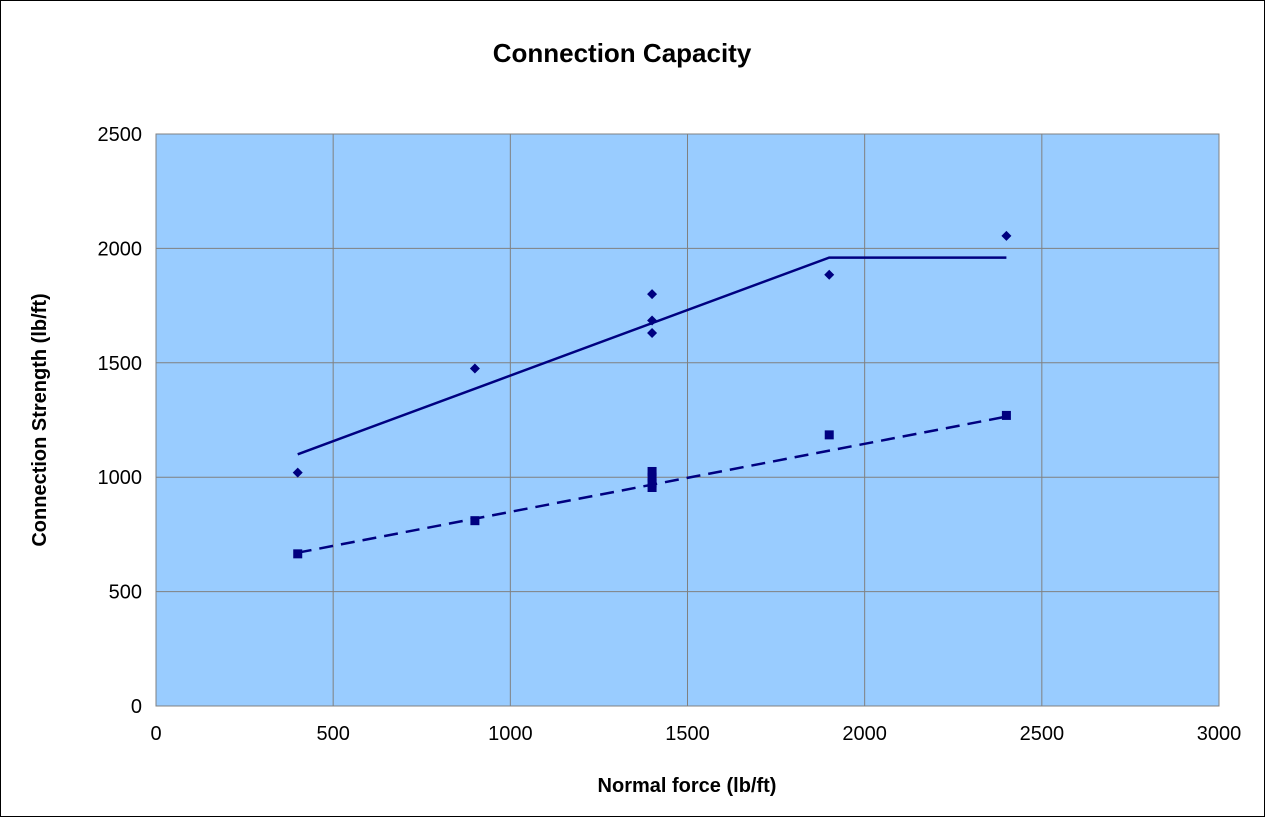 This screenshot has height=817, width=1265. Describe the element at coordinates (120, 364) in the screenshot. I see `y-tick-label: 1500` at that location.